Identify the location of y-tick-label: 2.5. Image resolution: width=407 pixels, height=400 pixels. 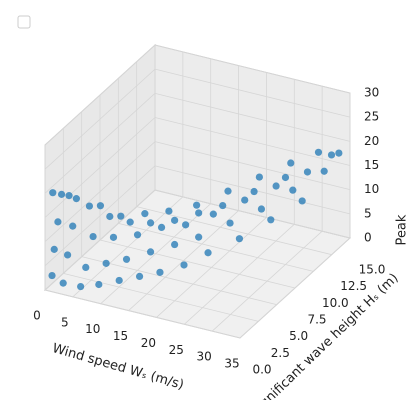
(280, 353).